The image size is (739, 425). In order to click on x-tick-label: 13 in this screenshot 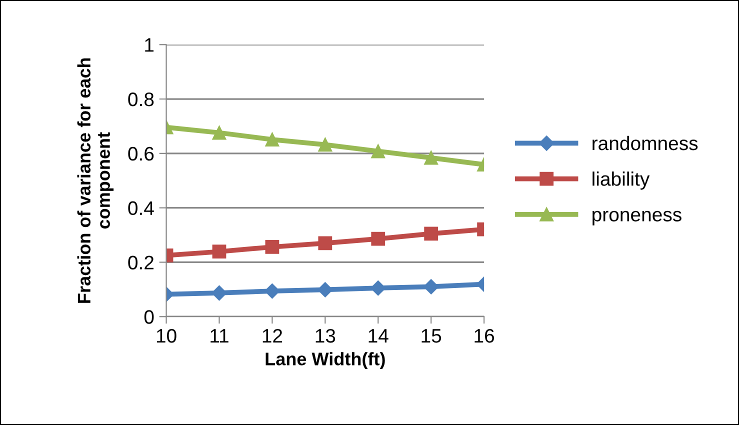, I will do `click(326, 335)`.